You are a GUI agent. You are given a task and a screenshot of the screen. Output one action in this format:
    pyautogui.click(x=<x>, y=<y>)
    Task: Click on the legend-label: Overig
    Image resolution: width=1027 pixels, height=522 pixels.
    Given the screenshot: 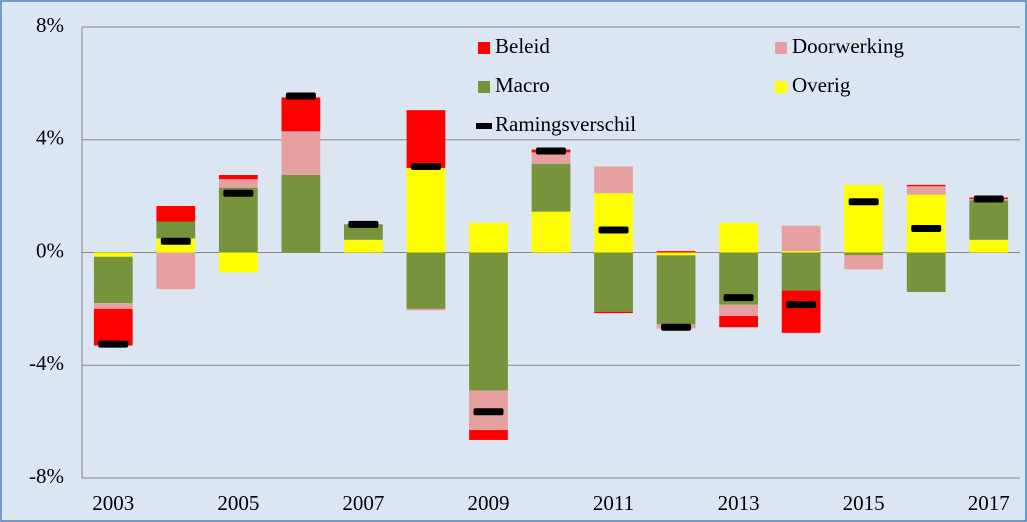 What is the action you would take?
    pyautogui.click(x=821, y=85)
    